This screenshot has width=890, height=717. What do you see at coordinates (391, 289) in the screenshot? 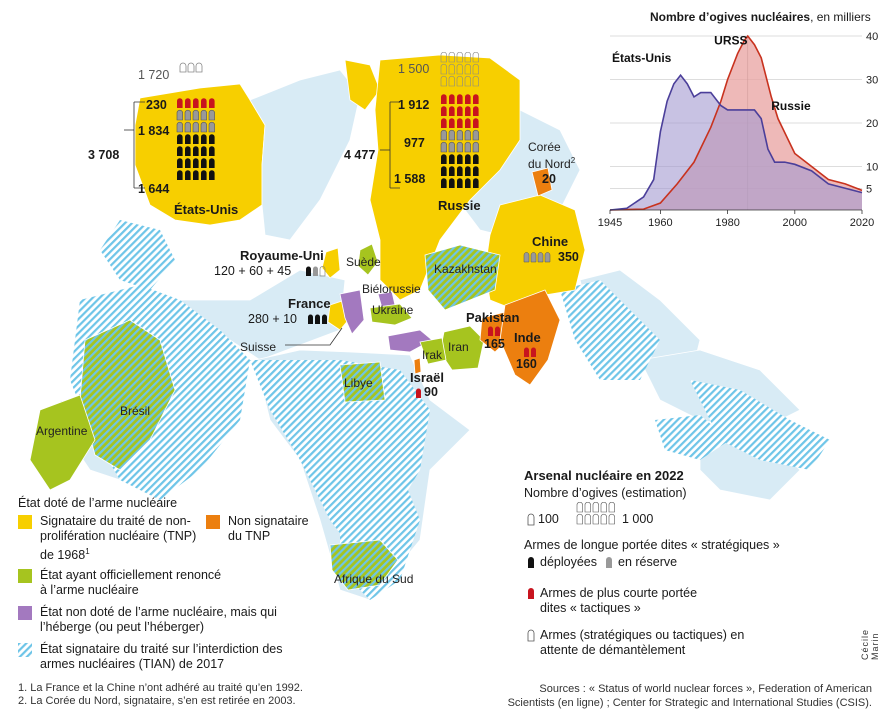
I see `label-bielorussie: Biélorussie` at bounding box center [391, 289].